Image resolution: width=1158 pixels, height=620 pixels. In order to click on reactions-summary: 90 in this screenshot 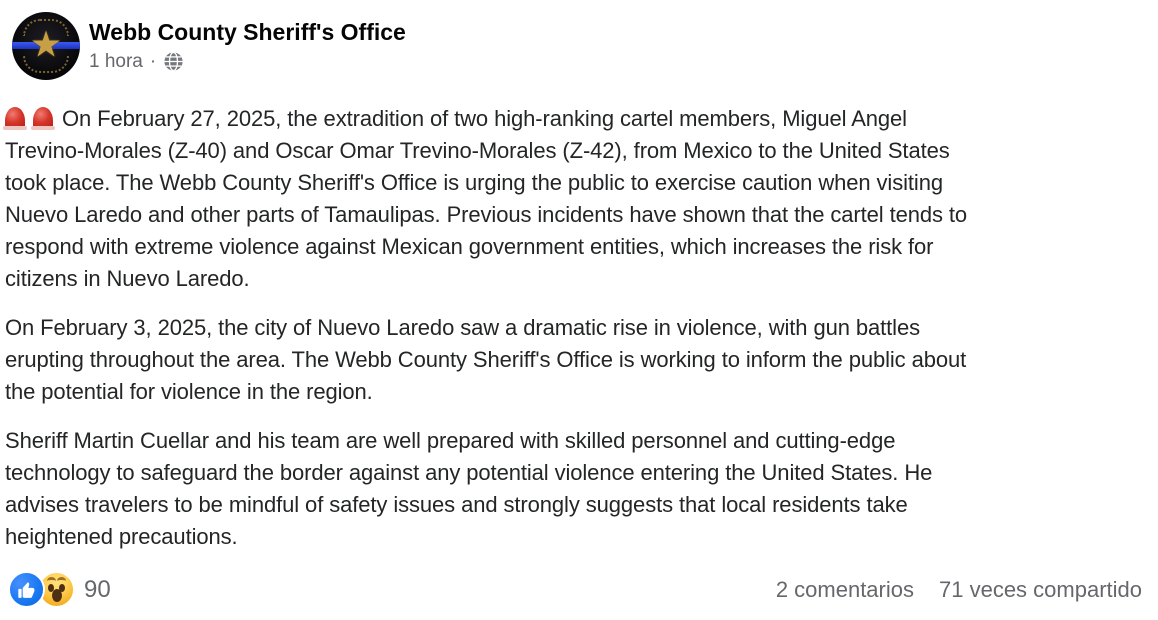, I will do `click(59, 589)`.